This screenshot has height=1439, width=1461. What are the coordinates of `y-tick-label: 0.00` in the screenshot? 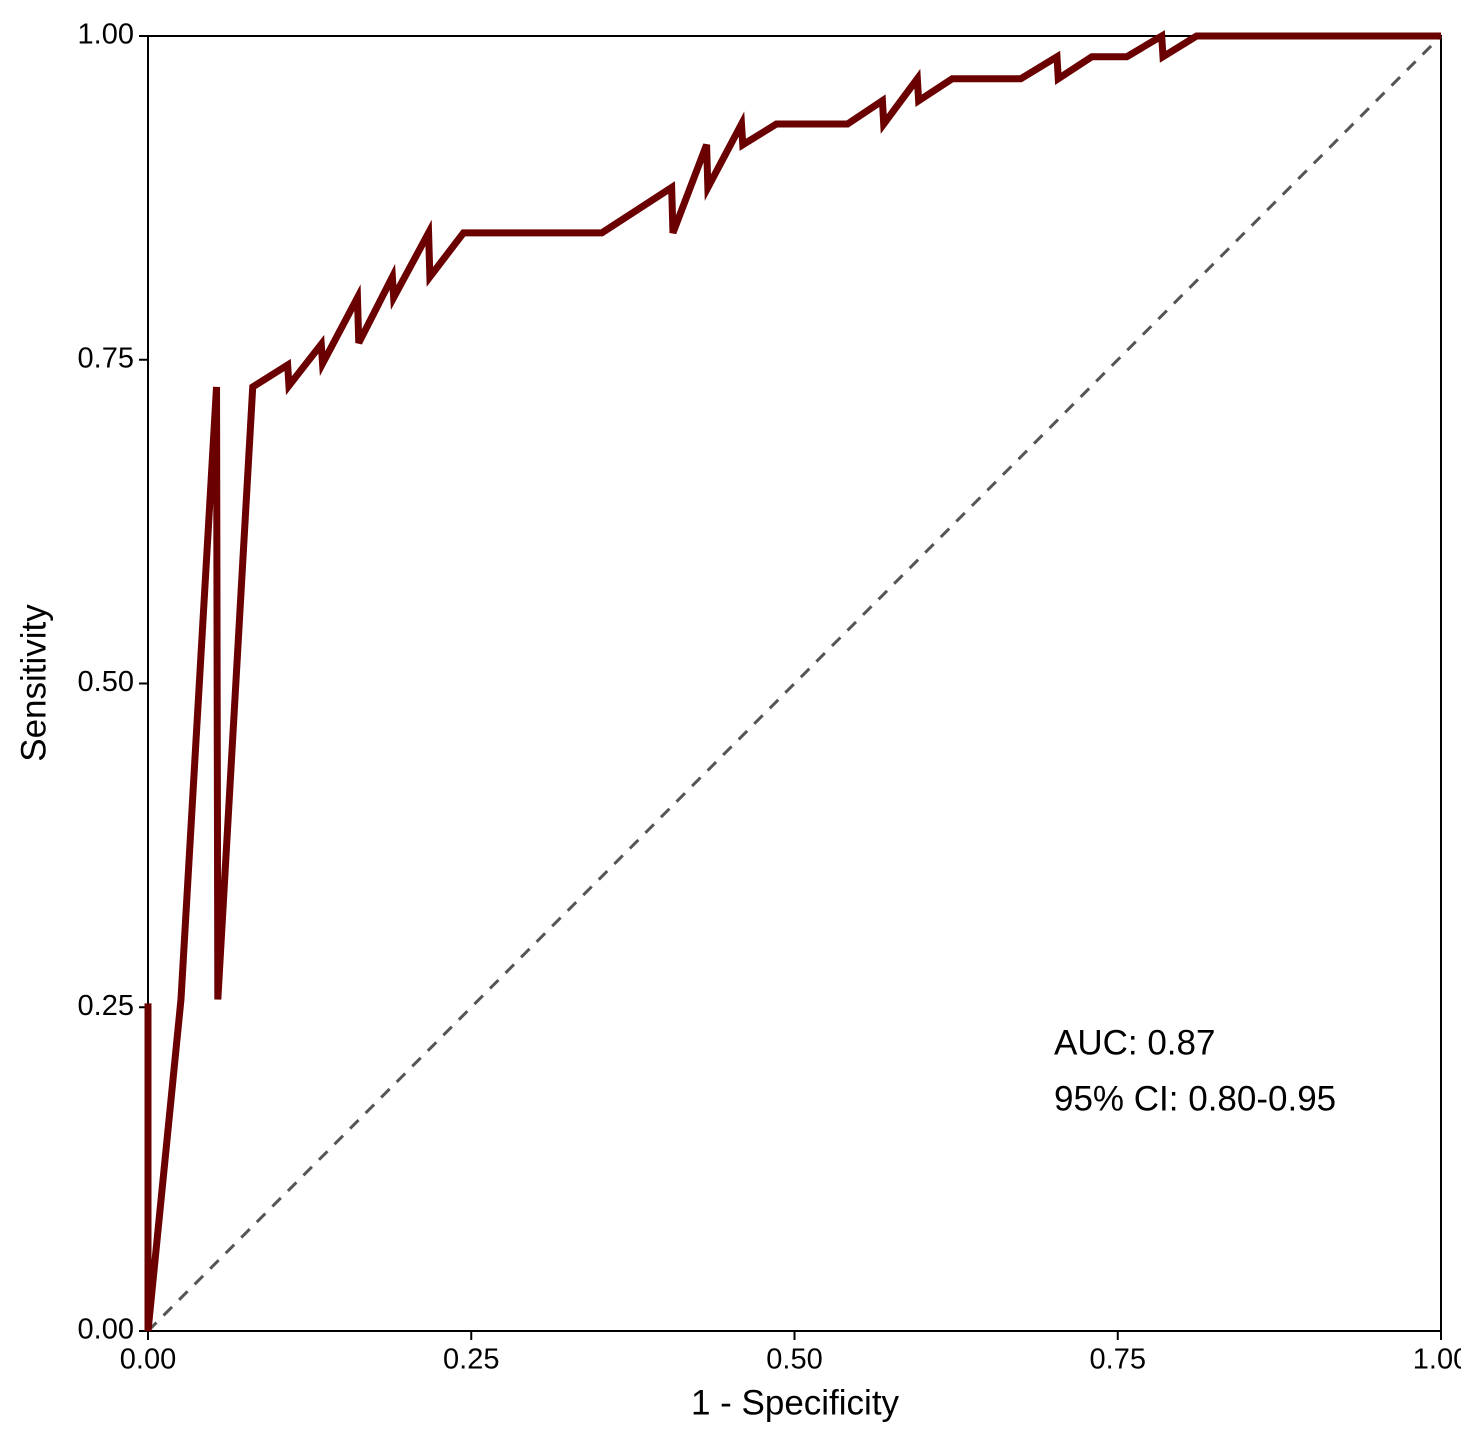 It's located at (106, 1330).